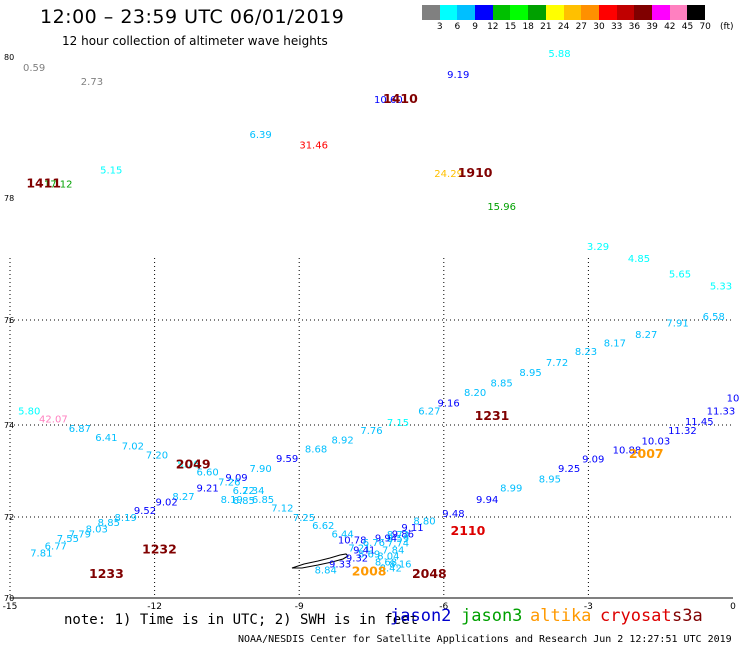 This screenshot has height=650, width=740. I want to click on longitude-label: 0, so click(733, 607).